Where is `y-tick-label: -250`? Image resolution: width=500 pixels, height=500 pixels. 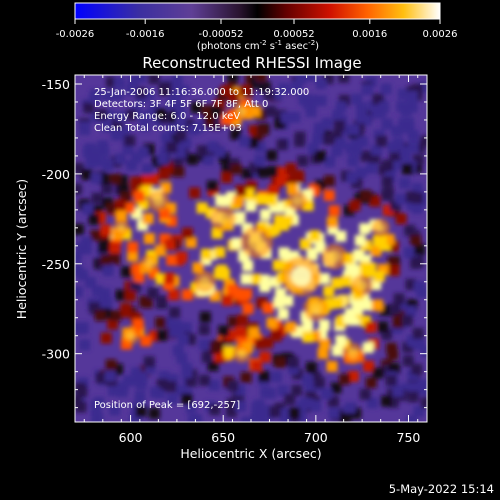 y-tick-label: -250 is located at coordinates (56, 264).